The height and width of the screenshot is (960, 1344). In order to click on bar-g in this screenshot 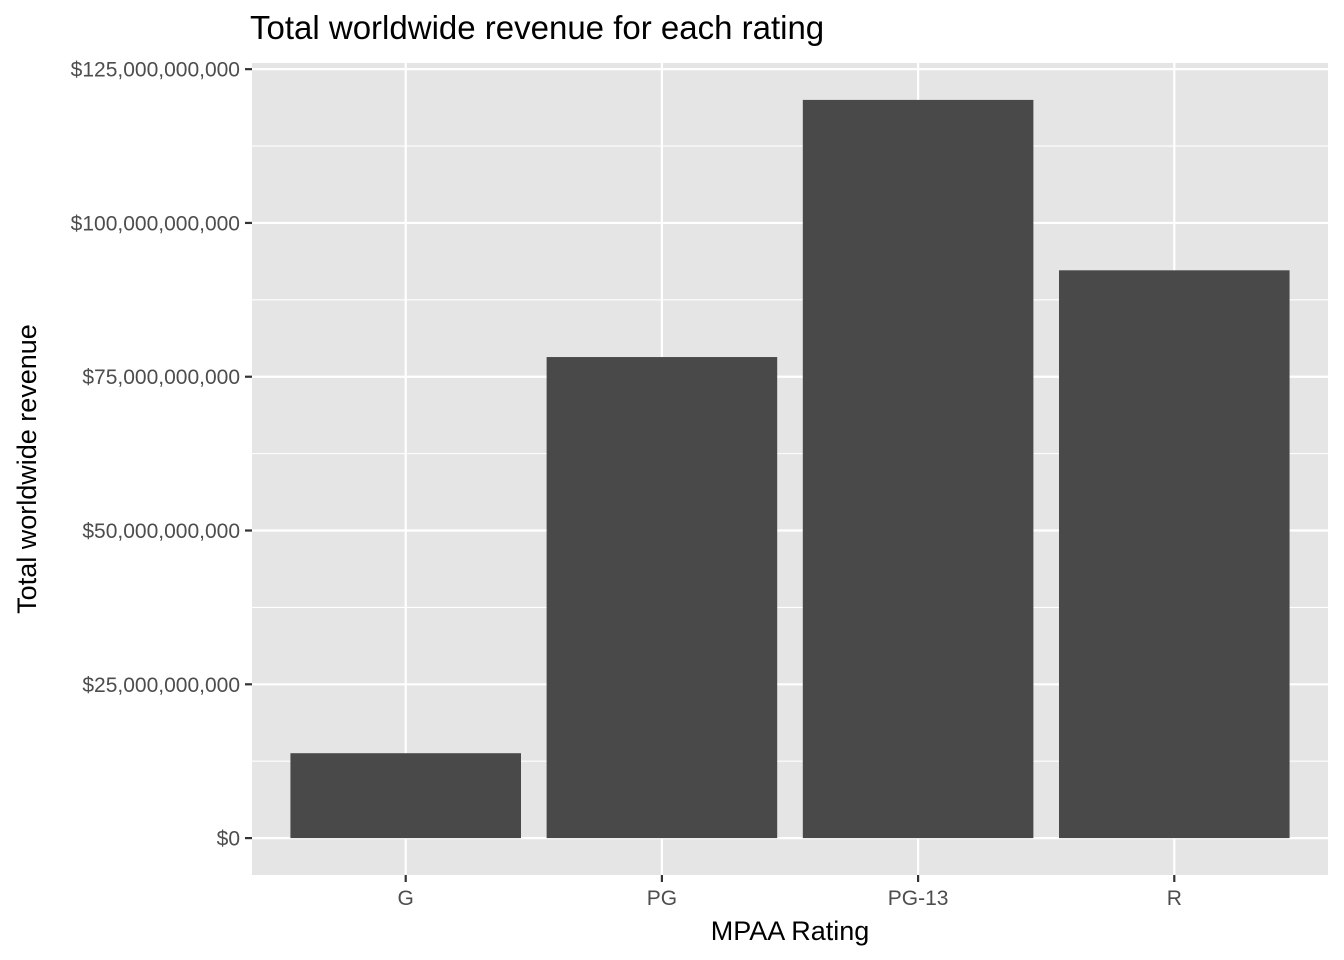, I will do `click(405, 796)`.